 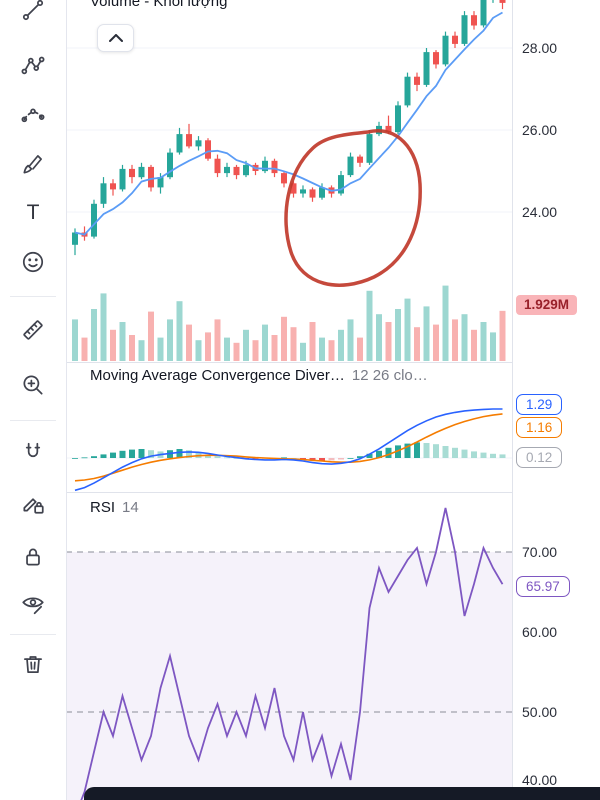 I want to click on zoom-in-icon, so click(x=33, y=385).